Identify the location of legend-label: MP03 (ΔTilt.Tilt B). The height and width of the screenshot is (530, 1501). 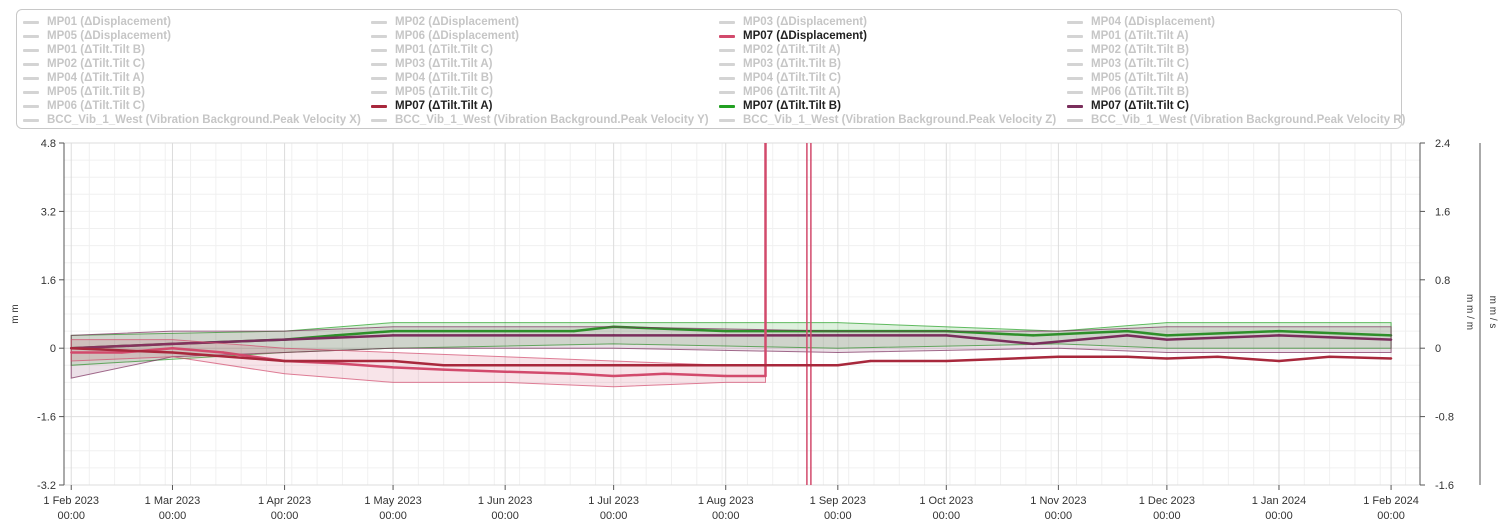
(792, 64).